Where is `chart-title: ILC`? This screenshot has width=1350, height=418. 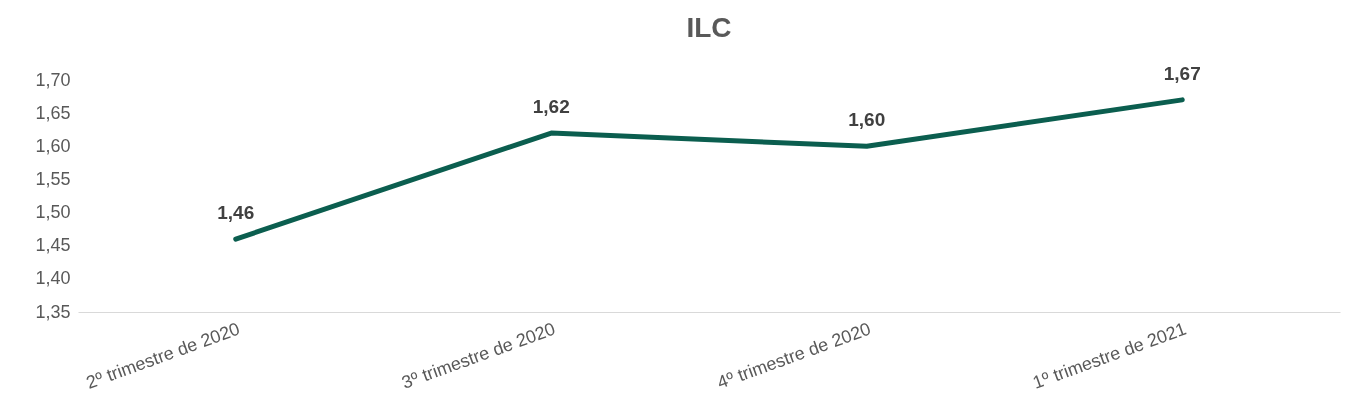
chart-title: ILC is located at coordinates (709, 27).